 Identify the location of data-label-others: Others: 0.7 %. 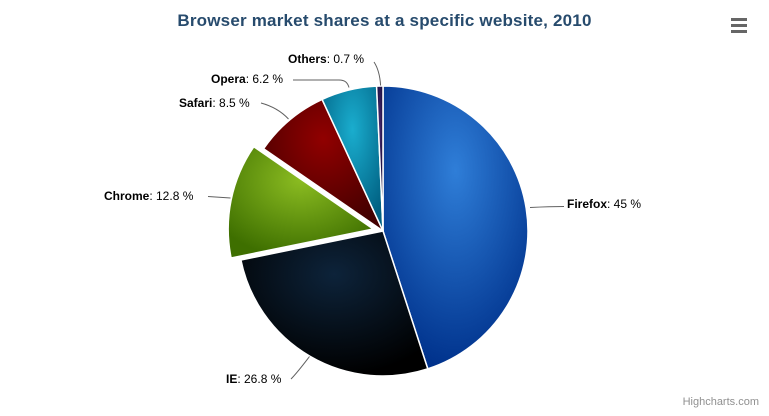
(326, 59).